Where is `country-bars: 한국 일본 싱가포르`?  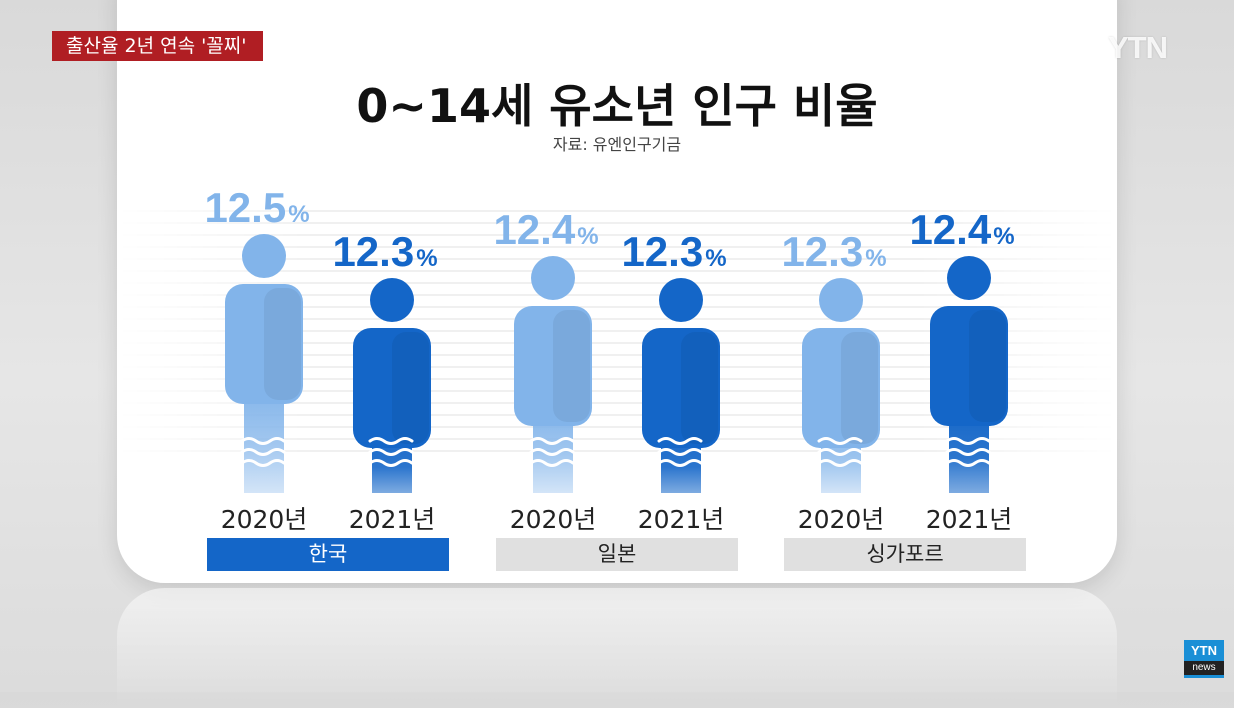 country-bars: 한국 일본 싱가포르 is located at coordinates (616, 554).